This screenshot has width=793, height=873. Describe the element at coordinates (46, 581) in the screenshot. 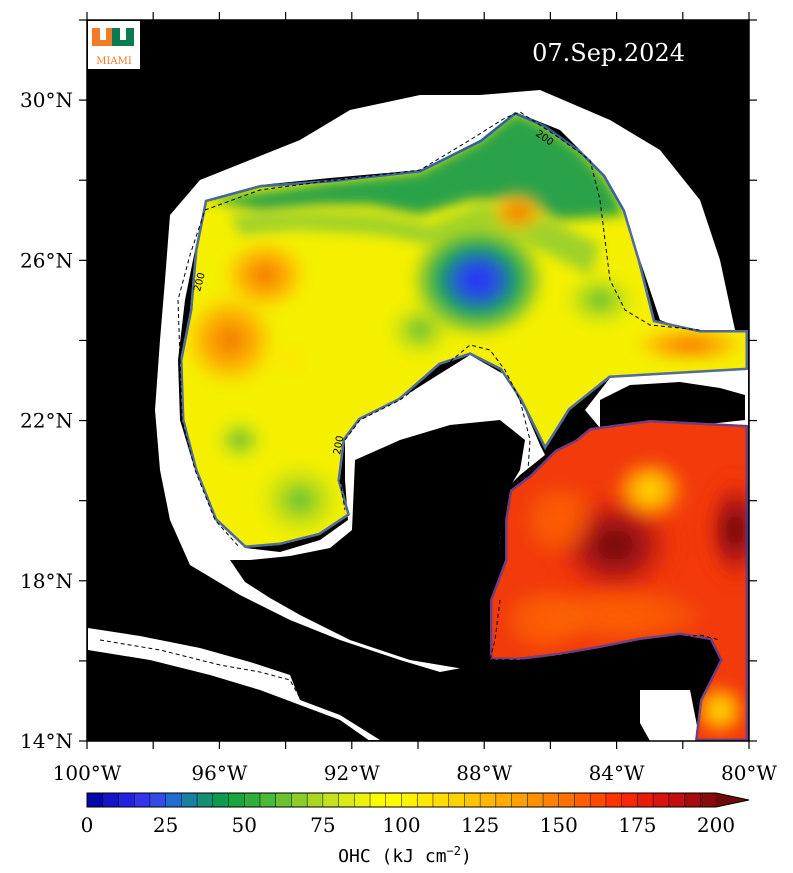

I see `lat-label: 18°N` at that location.